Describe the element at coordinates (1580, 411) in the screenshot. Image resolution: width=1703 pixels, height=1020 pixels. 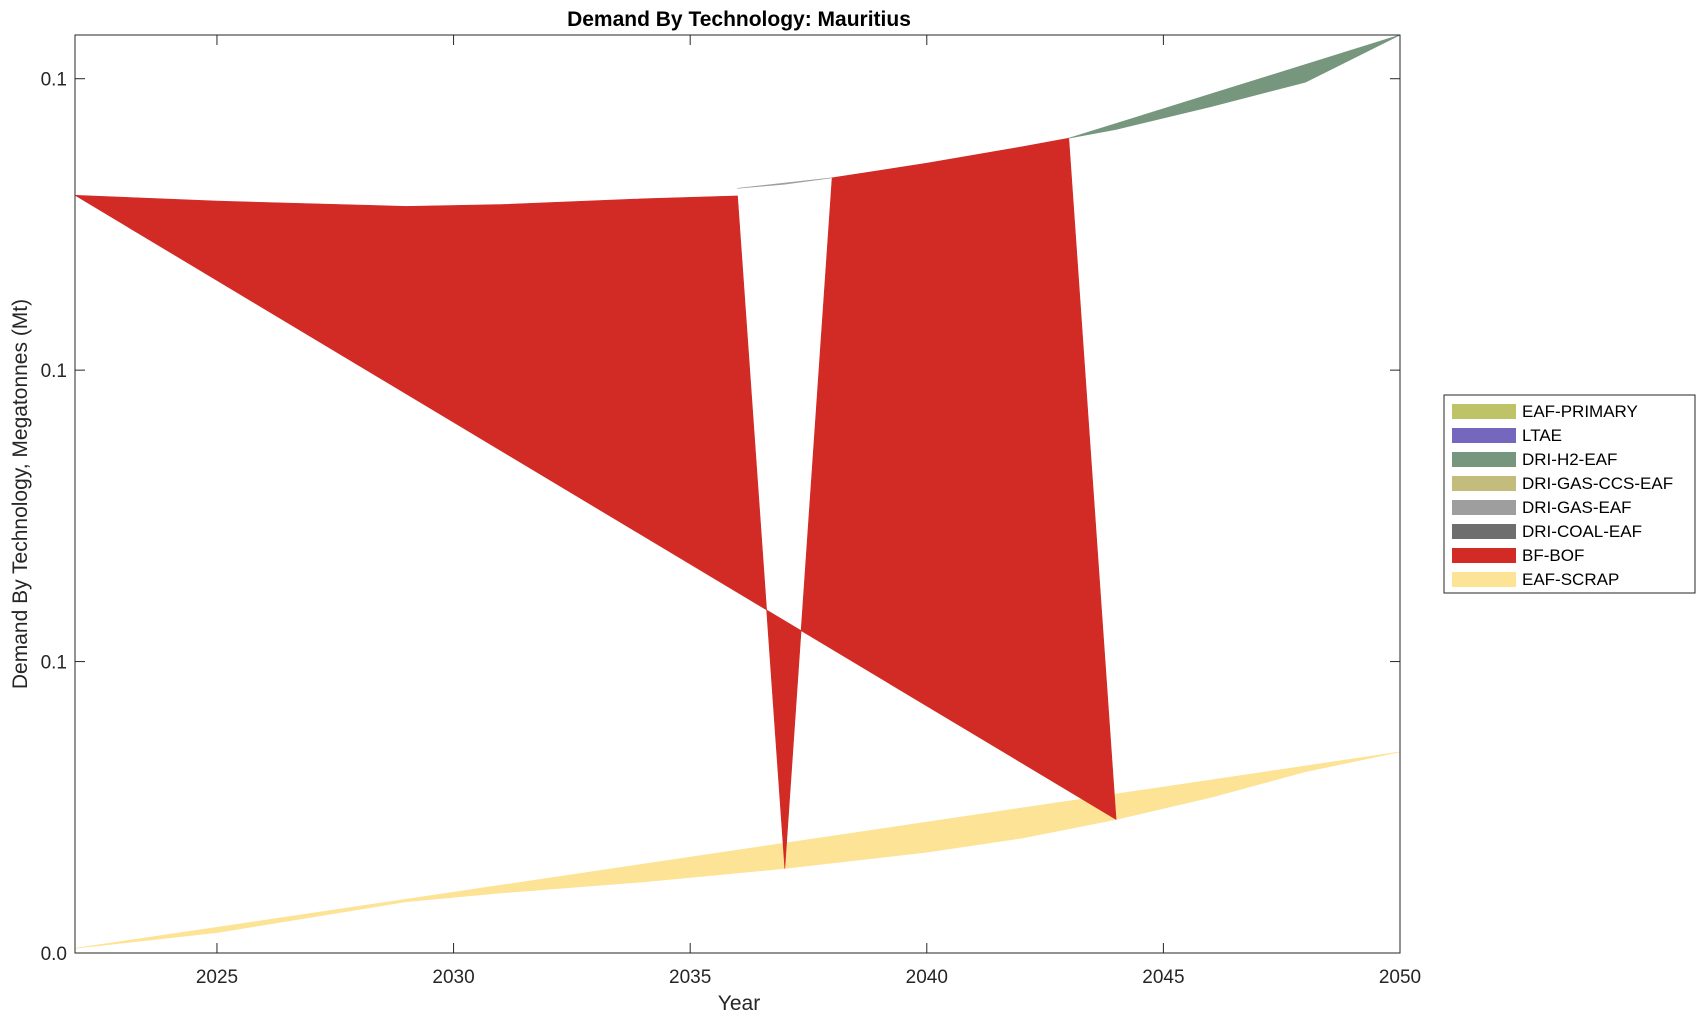
I see `legend-label-eaf-primary: EAF-PRIMARY` at that location.